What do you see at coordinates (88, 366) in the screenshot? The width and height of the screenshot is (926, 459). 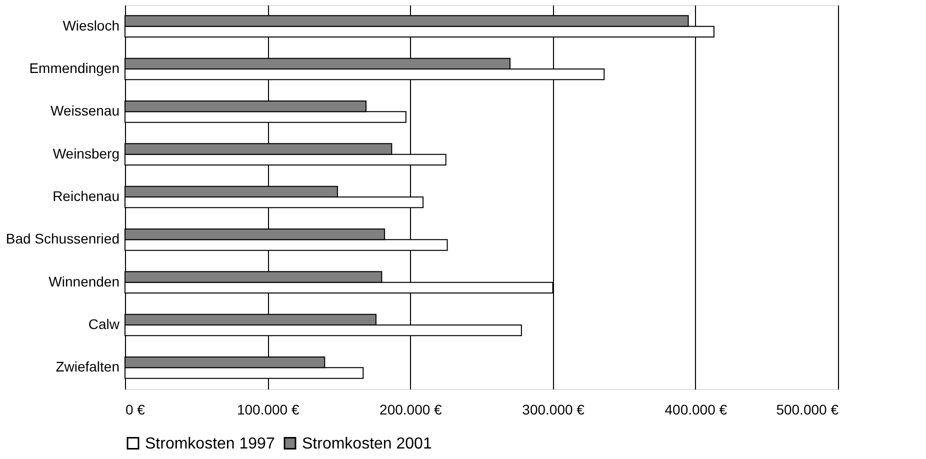 I see `y-tick-label: Zwiefalten` at bounding box center [88, 366].